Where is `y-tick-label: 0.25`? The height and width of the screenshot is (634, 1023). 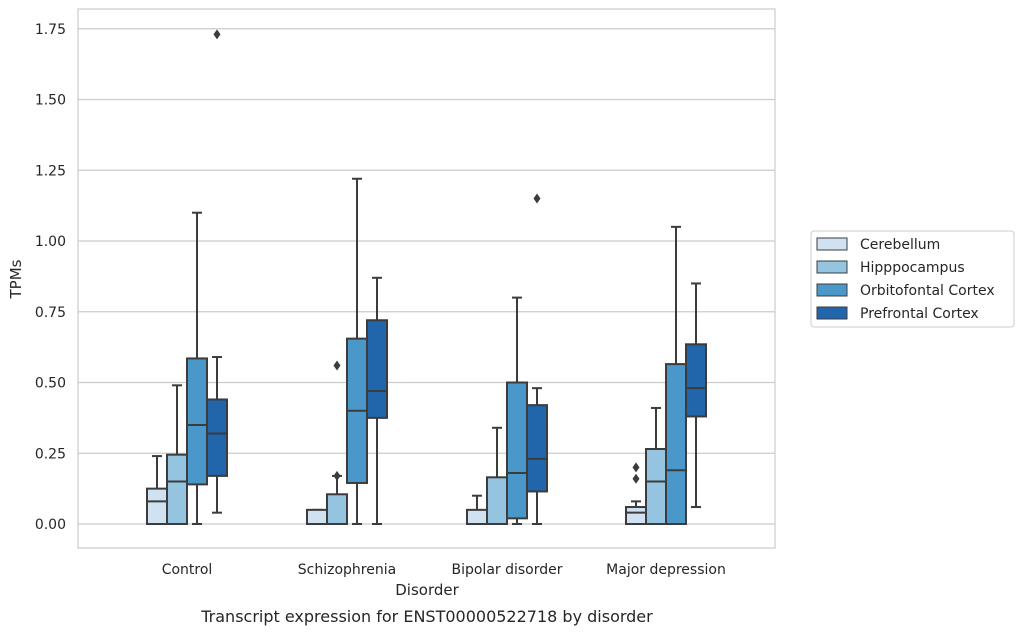
y-tick-label: 0.25 is located at coordinates (50, 454).